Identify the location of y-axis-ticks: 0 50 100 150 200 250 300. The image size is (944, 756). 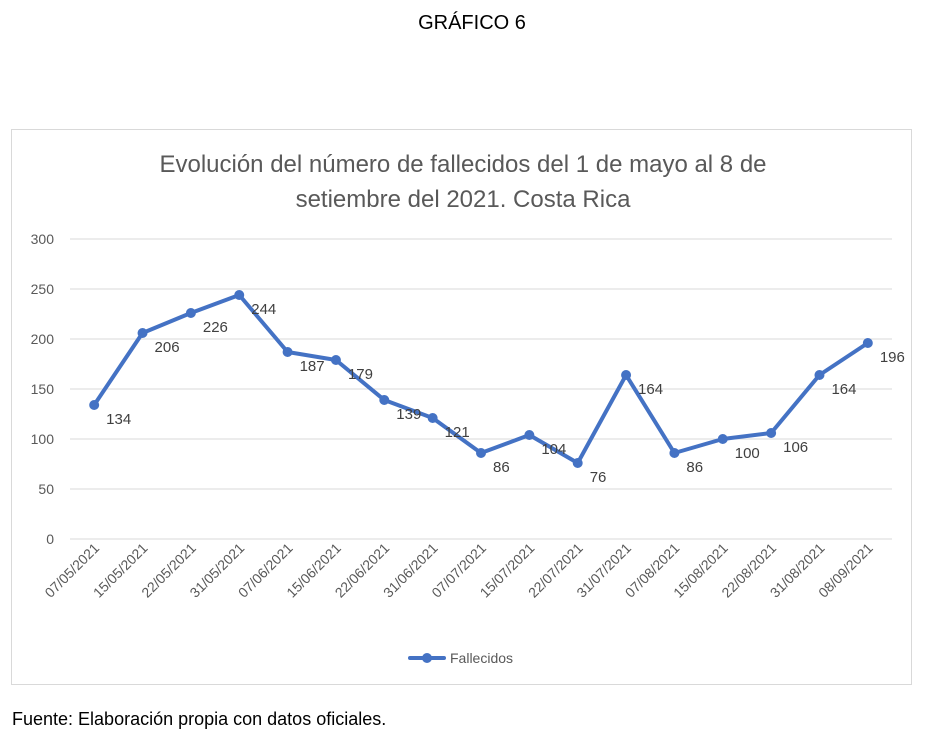
(43, 389).